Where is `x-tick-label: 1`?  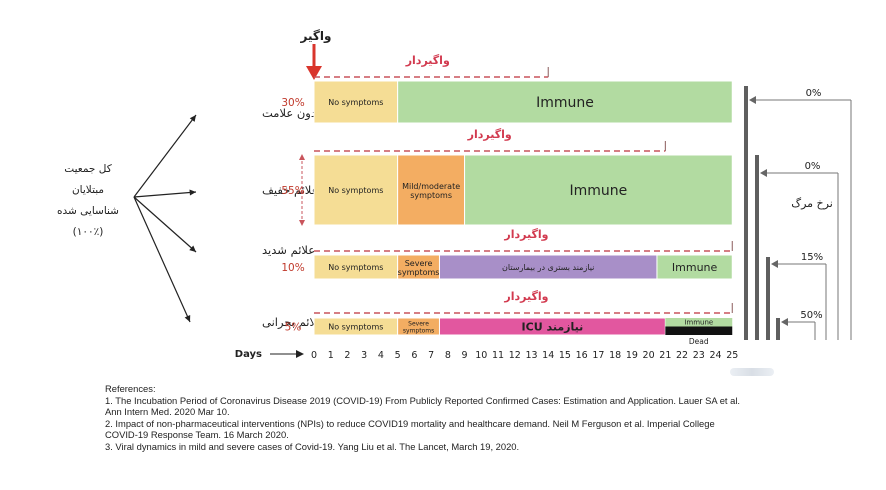
x-tick-label: 1 is located at coordinates (331, 355).